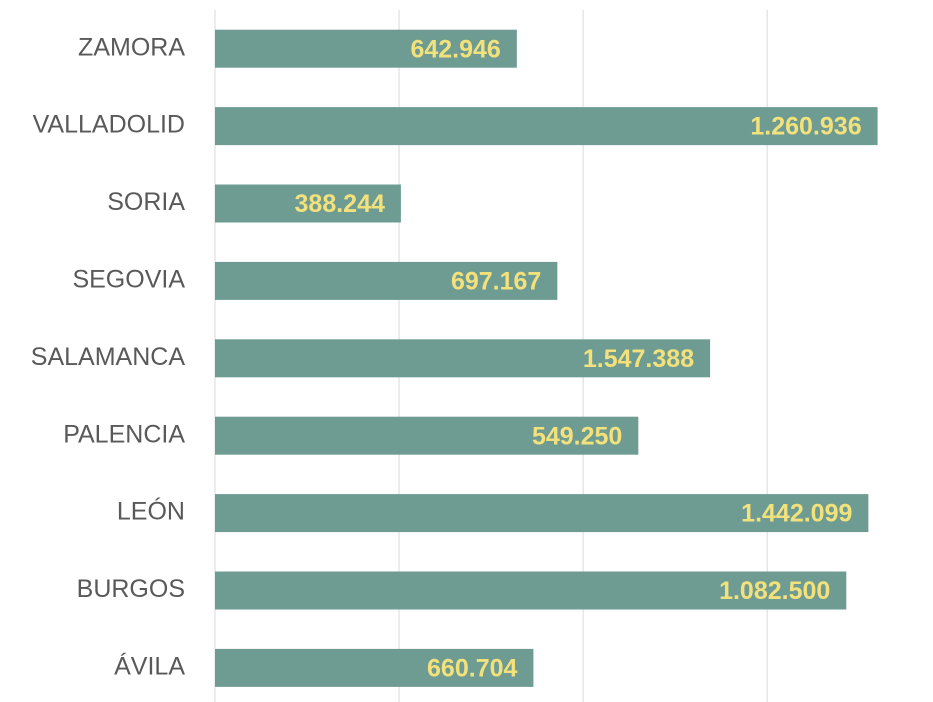 The width and height of the screenshot is (933, 702). What do you see at coordinates (638, 359) in the screenshot?
I see `data-label: 1.547.388` at bounding box center [638, 359].